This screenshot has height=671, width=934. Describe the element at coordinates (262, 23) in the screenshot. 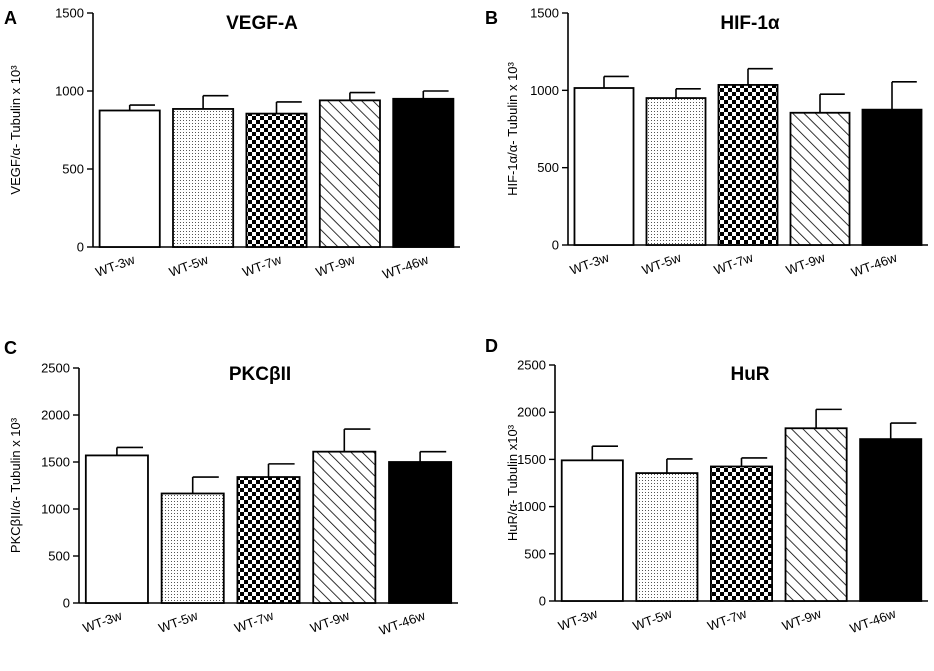

I see `chart-title: VEGF-A` at that location.